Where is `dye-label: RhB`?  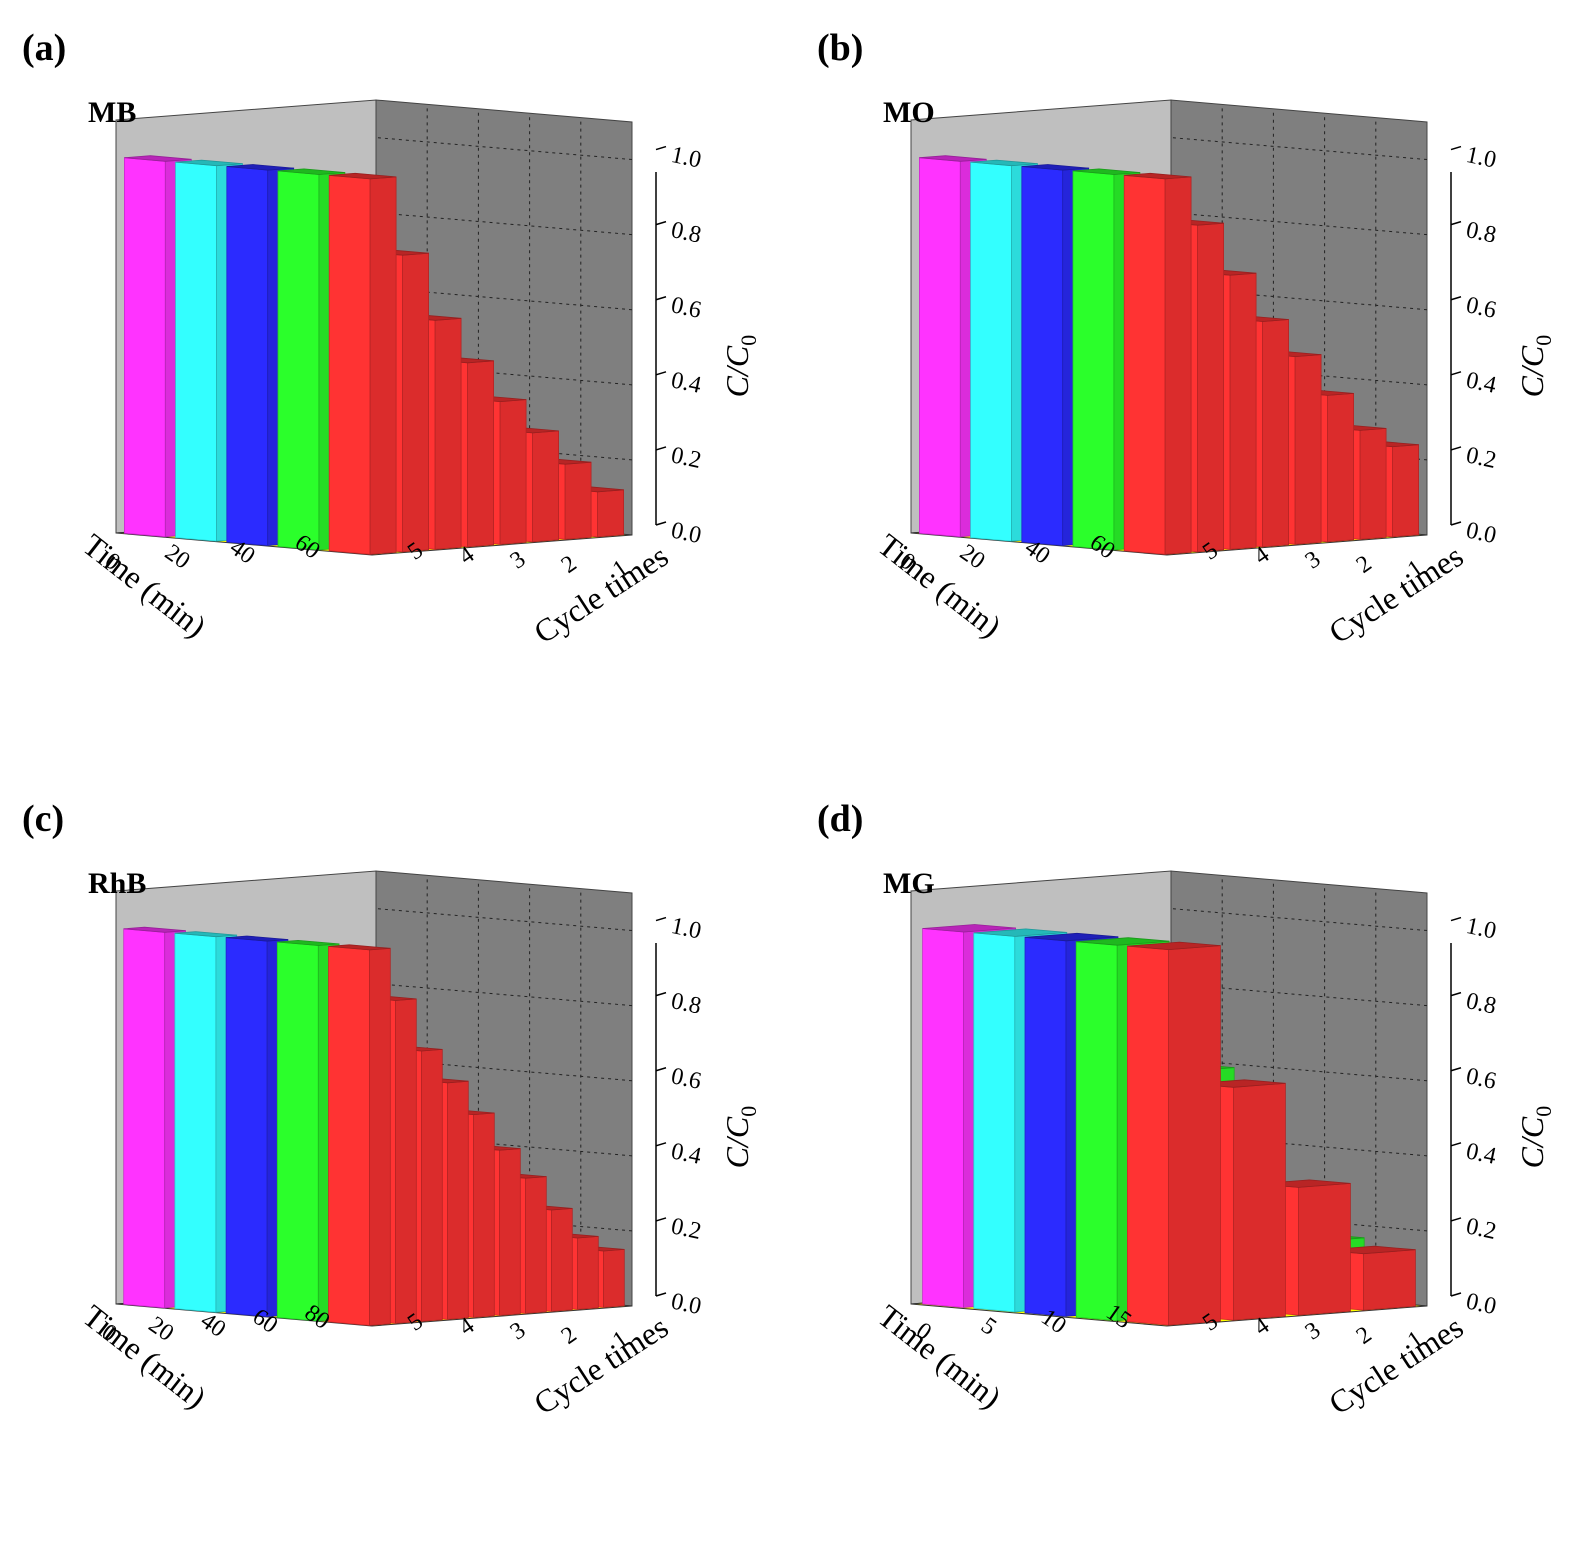 dye-label: RhB is located at coordinates (117, 883).